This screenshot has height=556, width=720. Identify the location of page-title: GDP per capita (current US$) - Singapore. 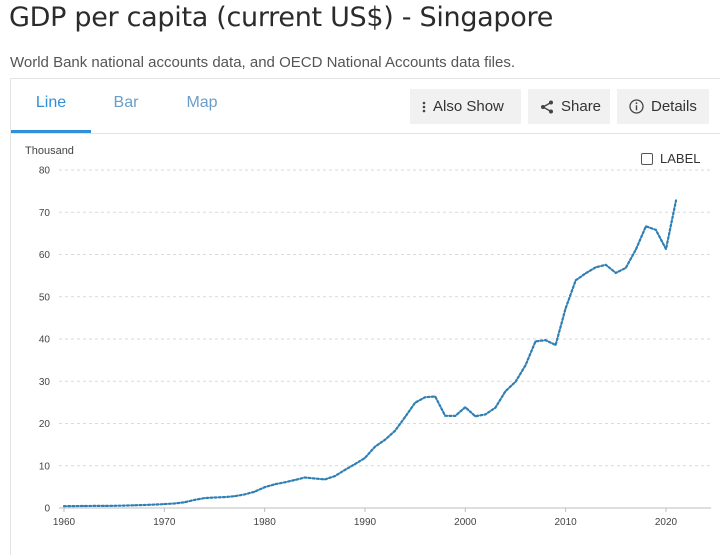
(281, 17).